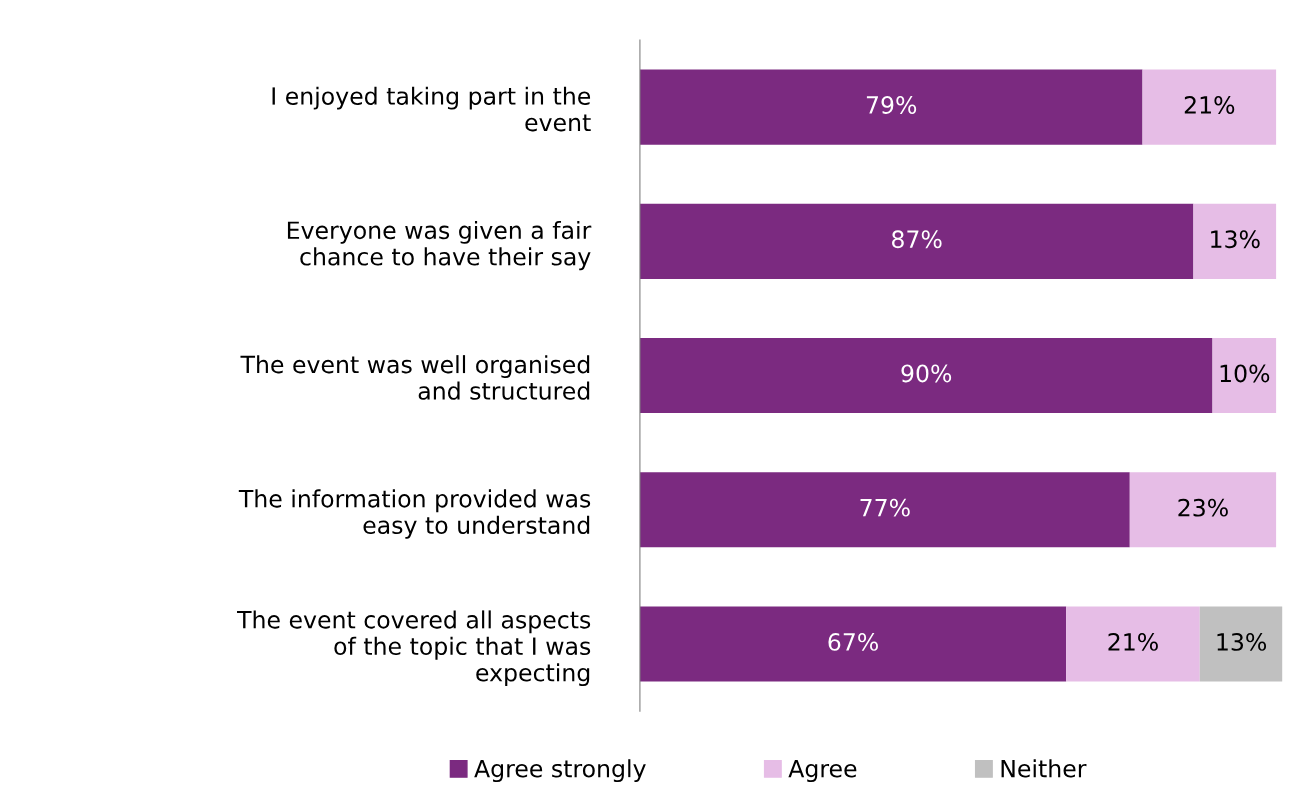 The image size is (1314, 799). I want to click on data-label: 79%, so click(891, 105).